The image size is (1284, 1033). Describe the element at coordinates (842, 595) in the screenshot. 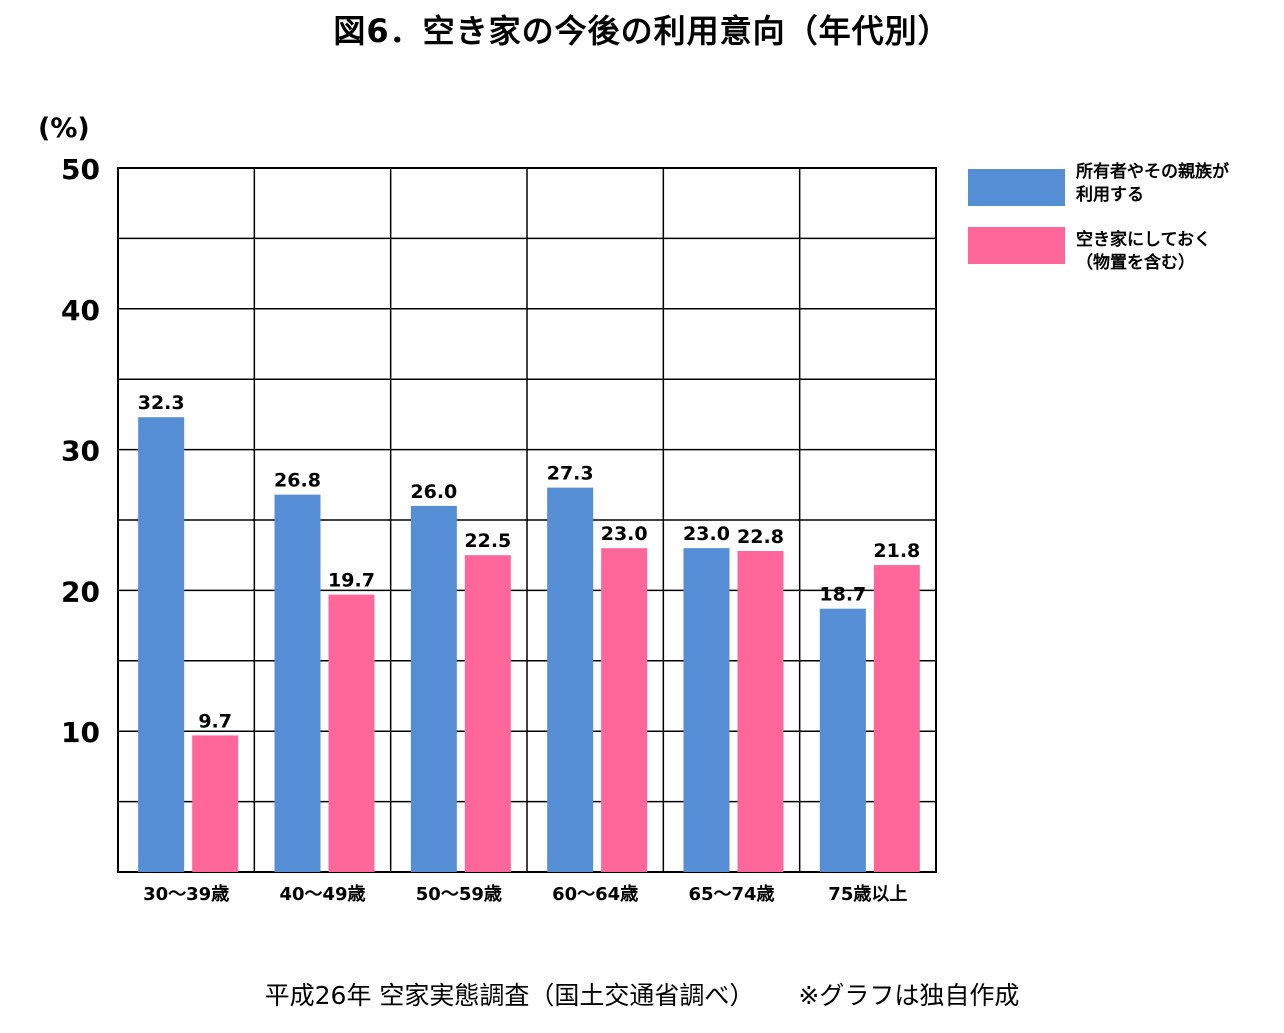

I see `data-label-series-1: 18.7` at that location.